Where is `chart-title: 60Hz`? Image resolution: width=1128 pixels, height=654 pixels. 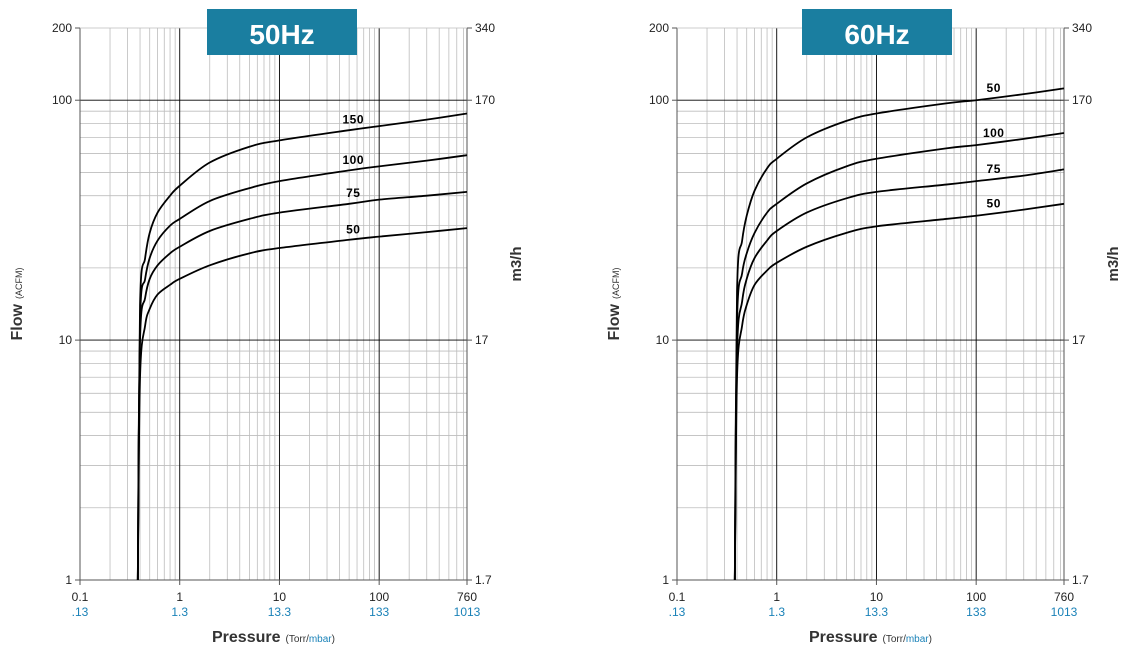
chart-title: 60Hz is located at coordinates (876, 34).